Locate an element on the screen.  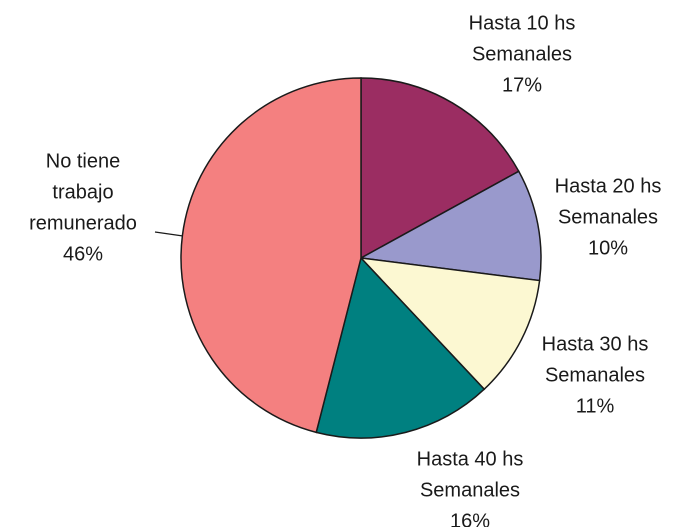
value-label: 11% is located at coordinates (595, 406).